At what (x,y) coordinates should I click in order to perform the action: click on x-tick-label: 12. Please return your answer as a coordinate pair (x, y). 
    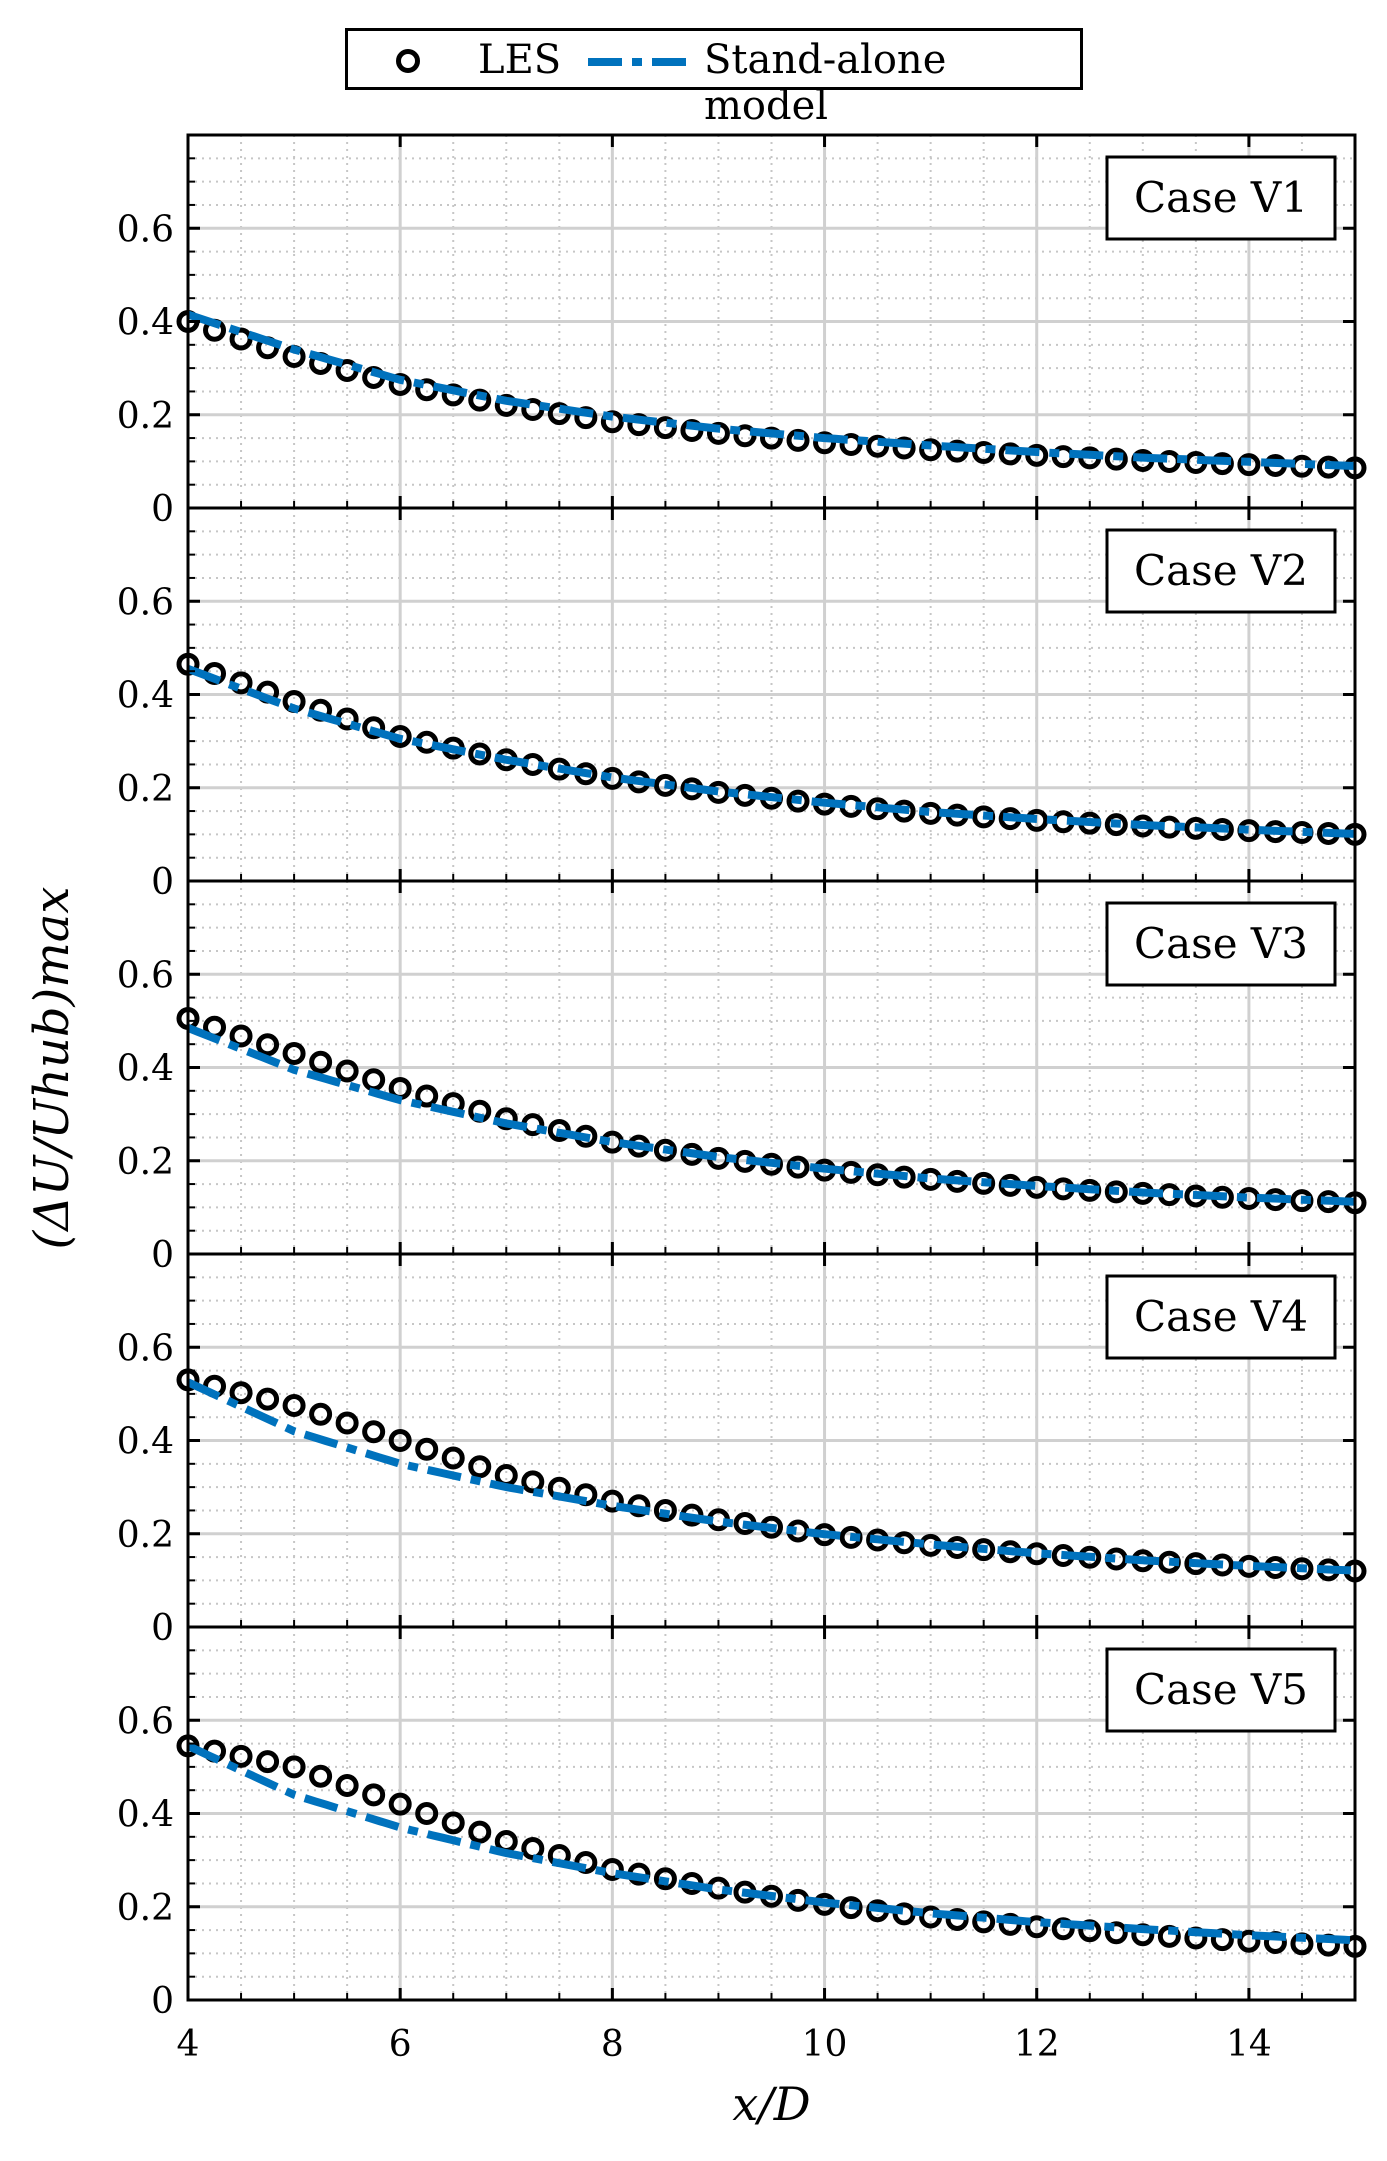
    Looking at the image, I should click on (1037, 2044).